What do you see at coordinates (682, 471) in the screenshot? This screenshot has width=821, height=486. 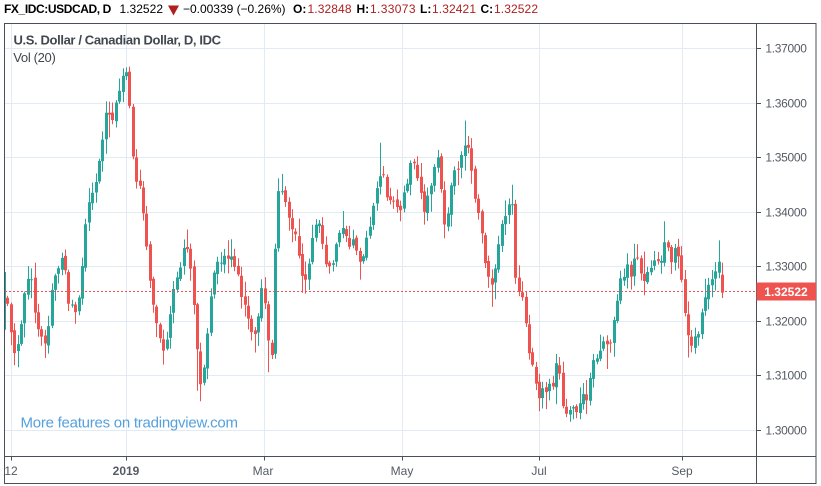 I see `svg-text: Sep` at bounding box center [682, 471].